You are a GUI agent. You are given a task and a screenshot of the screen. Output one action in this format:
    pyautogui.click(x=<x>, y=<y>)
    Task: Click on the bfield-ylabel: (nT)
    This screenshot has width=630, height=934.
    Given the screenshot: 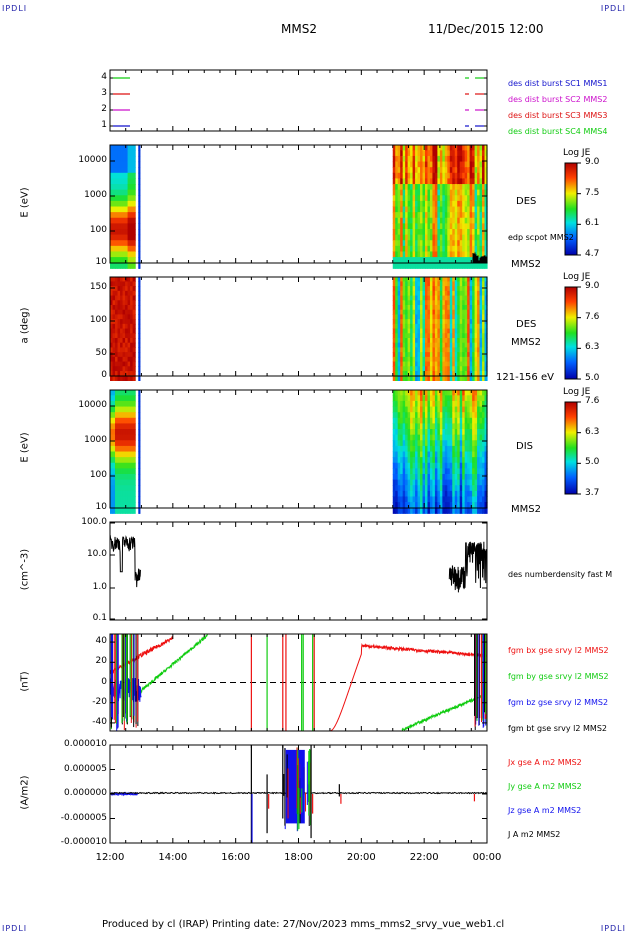 What is the action you would take?
    pyautogui.click(x=25, y=681)
    